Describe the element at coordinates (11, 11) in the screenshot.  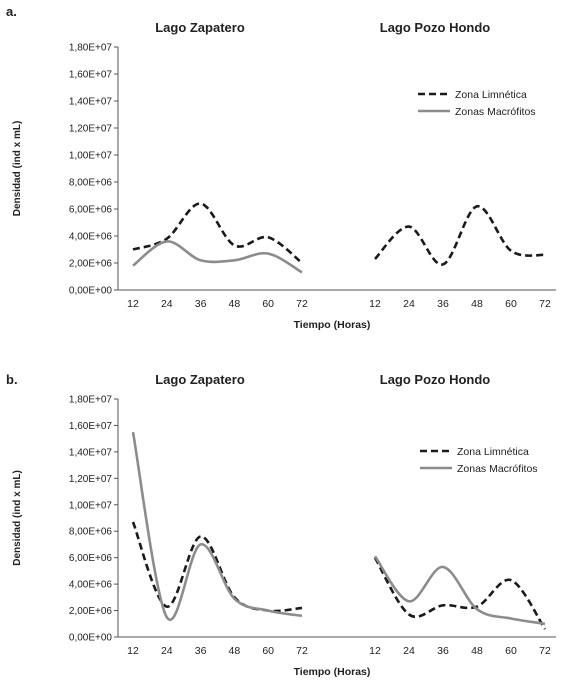
I see `panel-label: a.` at that location.